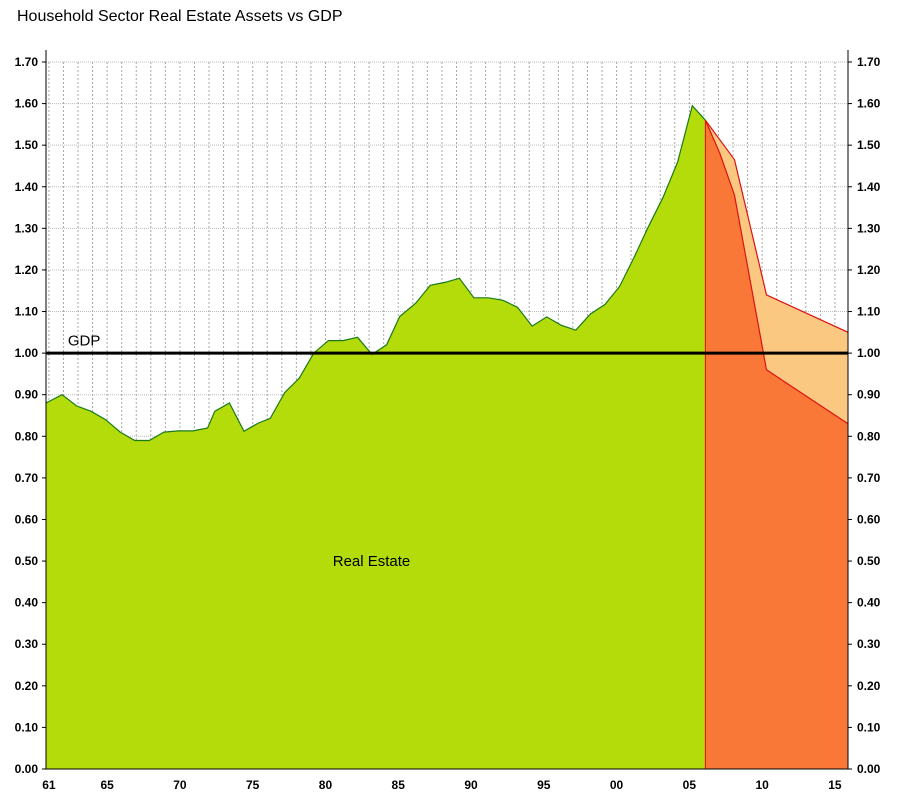  What do you see at coordinates (107, 785) in the screenshot?
I see `x-tick-label: 65` at bounding box center [107, 785].